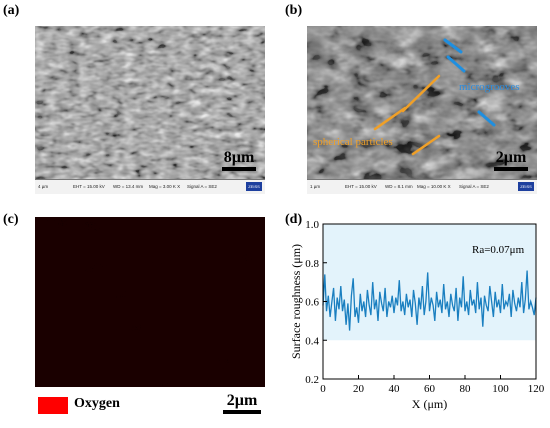 This screenshot has width=550, height=428. What do you see at coordinates (536, 389) in the screenshot?
I see `x-tick-label: 120` at bounding box center [536, 389].